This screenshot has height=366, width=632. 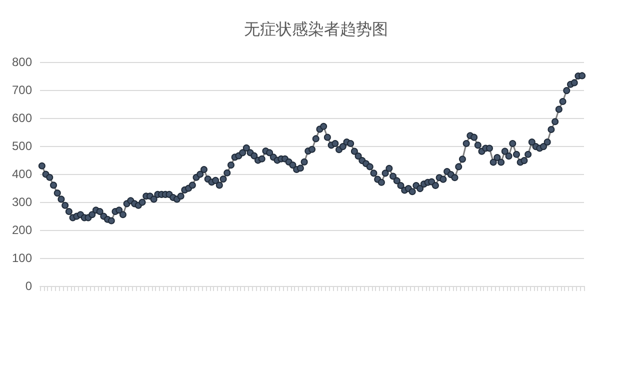 I want to click on chart-title: 无症状感染者趋势图, so click(x=316, y=29).